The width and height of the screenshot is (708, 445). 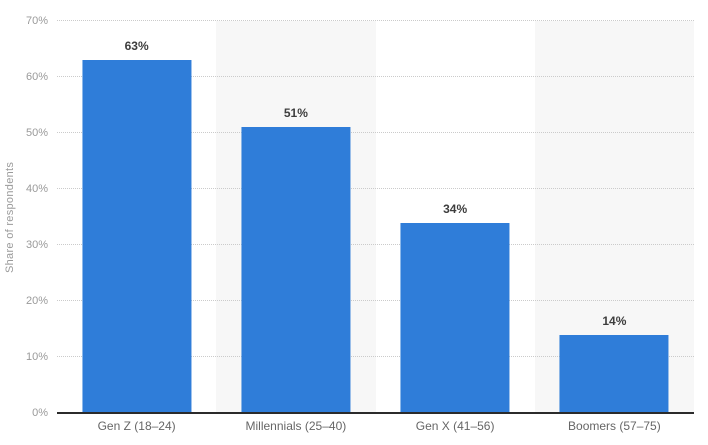 What do you see at coordinates (36, 189) in the screenshot?
I see `y-tick-label: 40%` at bounding box center [36, 189].